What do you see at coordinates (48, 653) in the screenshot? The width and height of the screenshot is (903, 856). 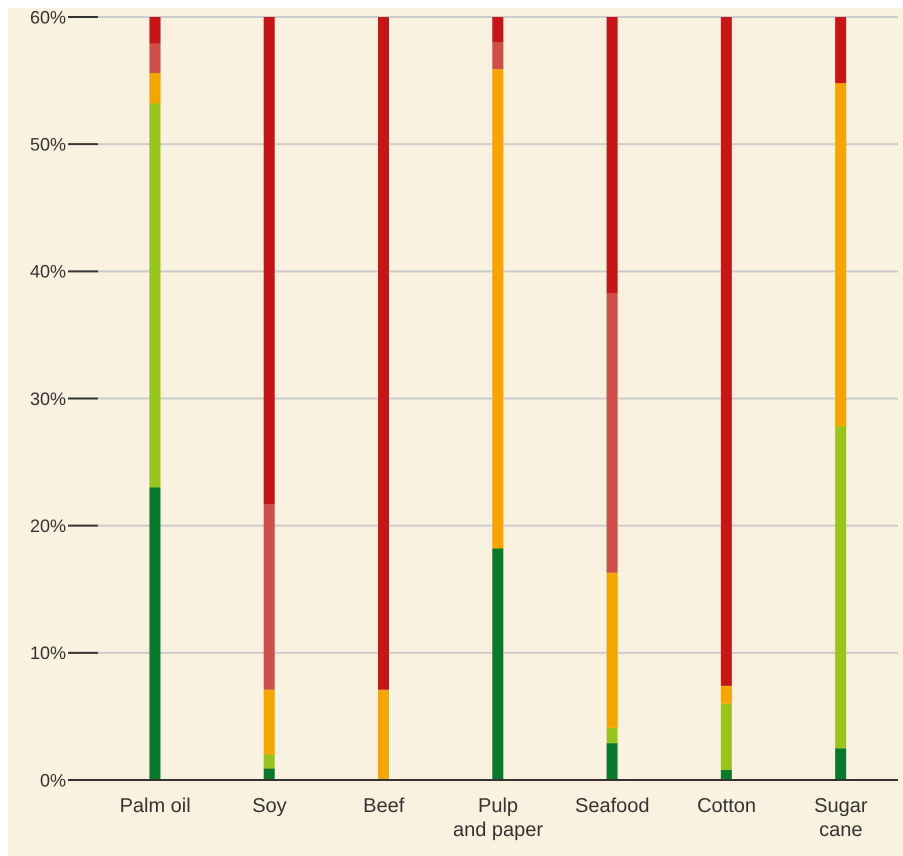 I see `y-tick-label: 10%` at bounding box center [48, 653].